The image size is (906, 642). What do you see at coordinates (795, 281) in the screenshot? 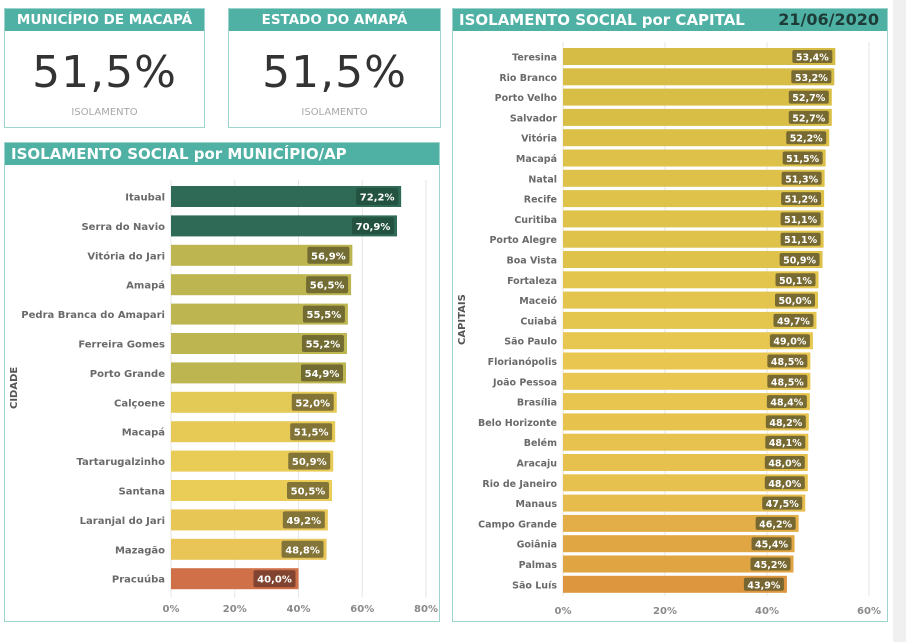
I see `data-label: 50,1%` at bounding box center [795, 281].